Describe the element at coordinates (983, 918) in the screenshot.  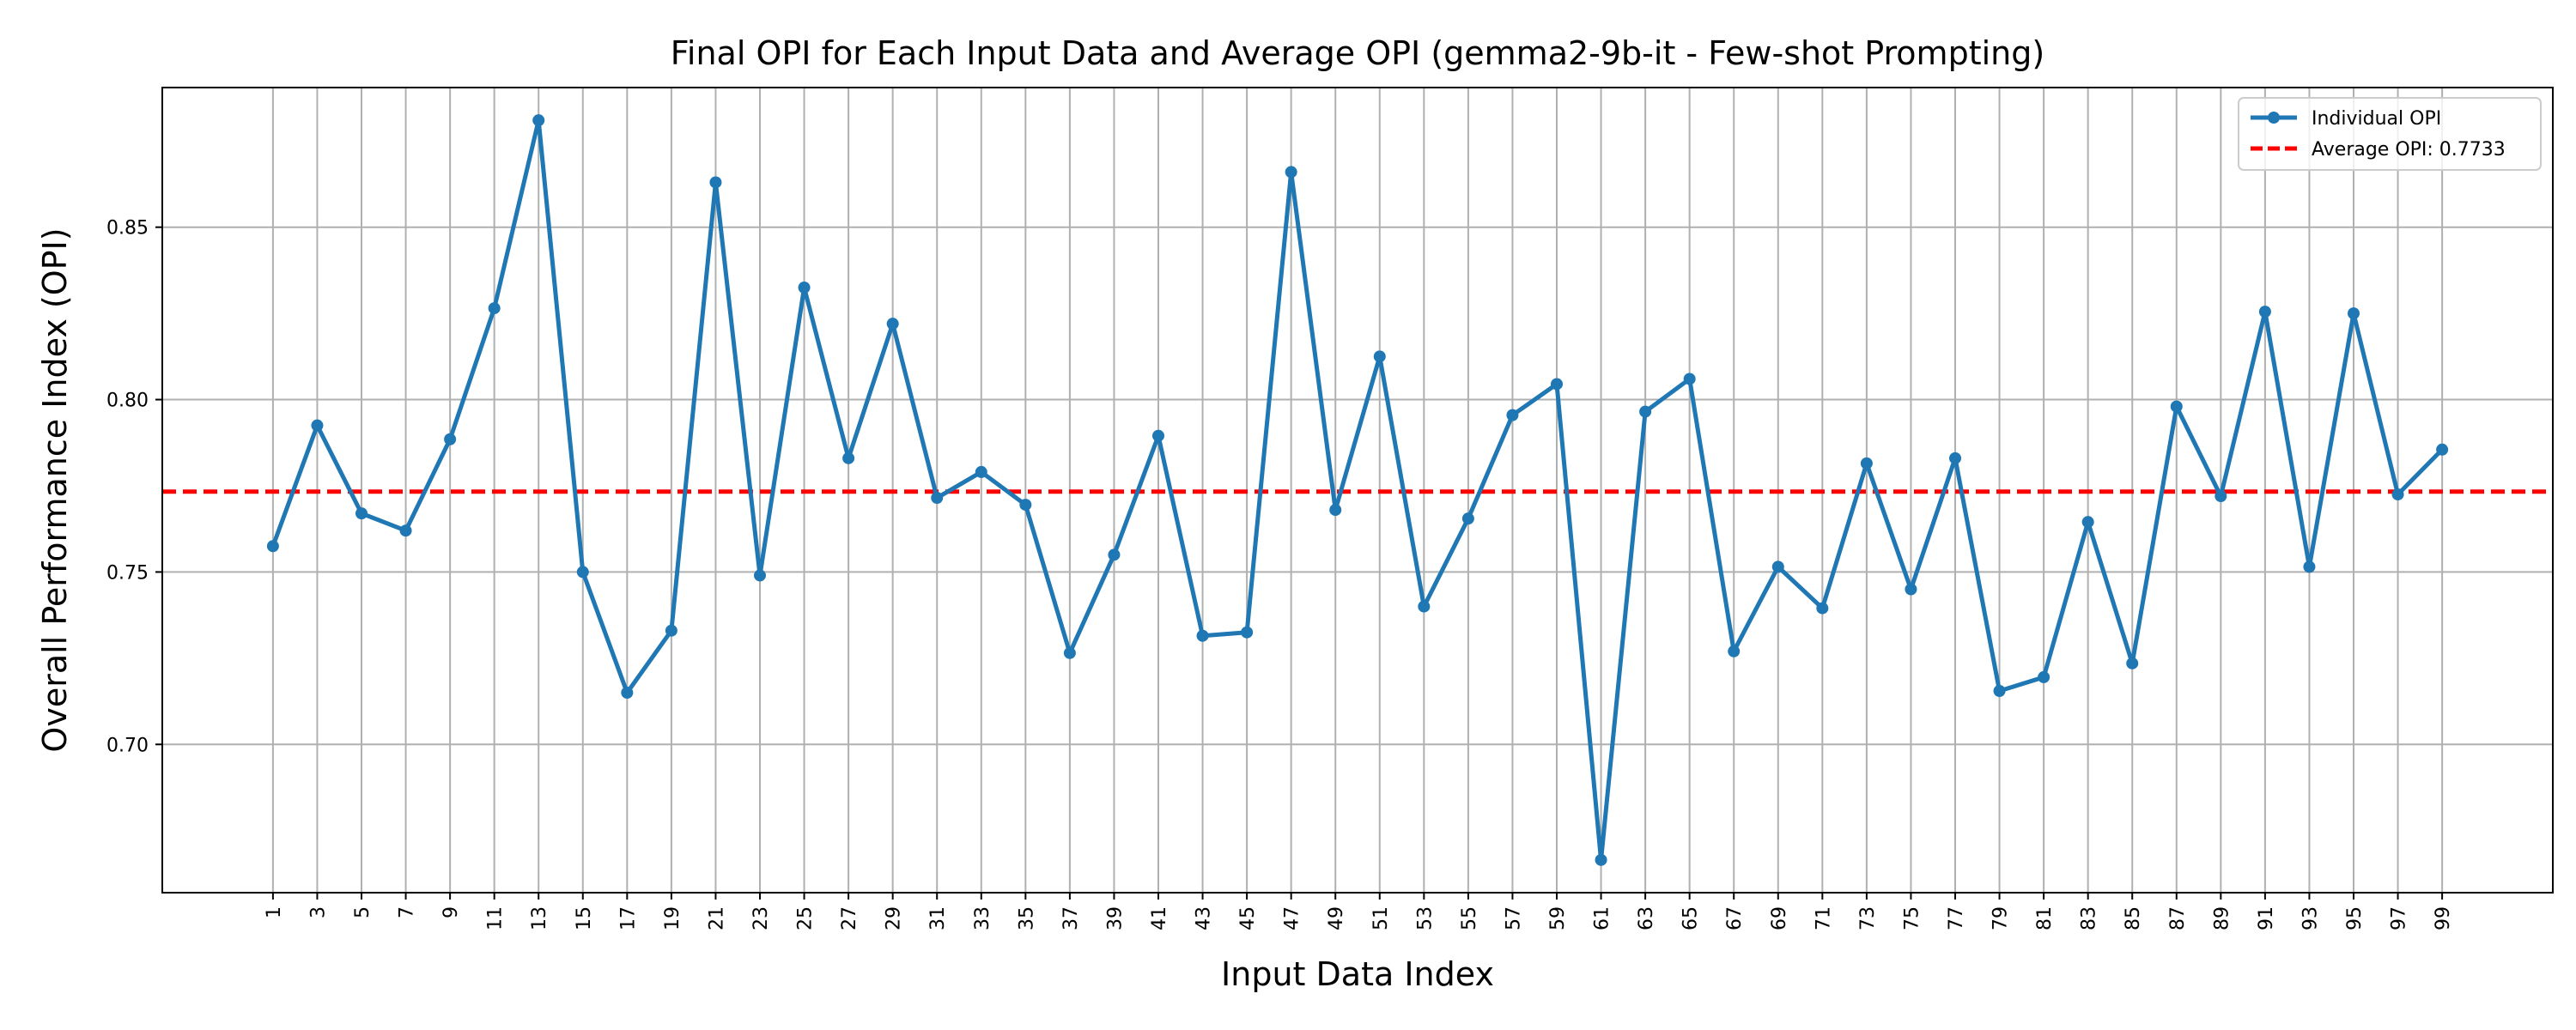
I see `x-tick-label: 33` at that location.